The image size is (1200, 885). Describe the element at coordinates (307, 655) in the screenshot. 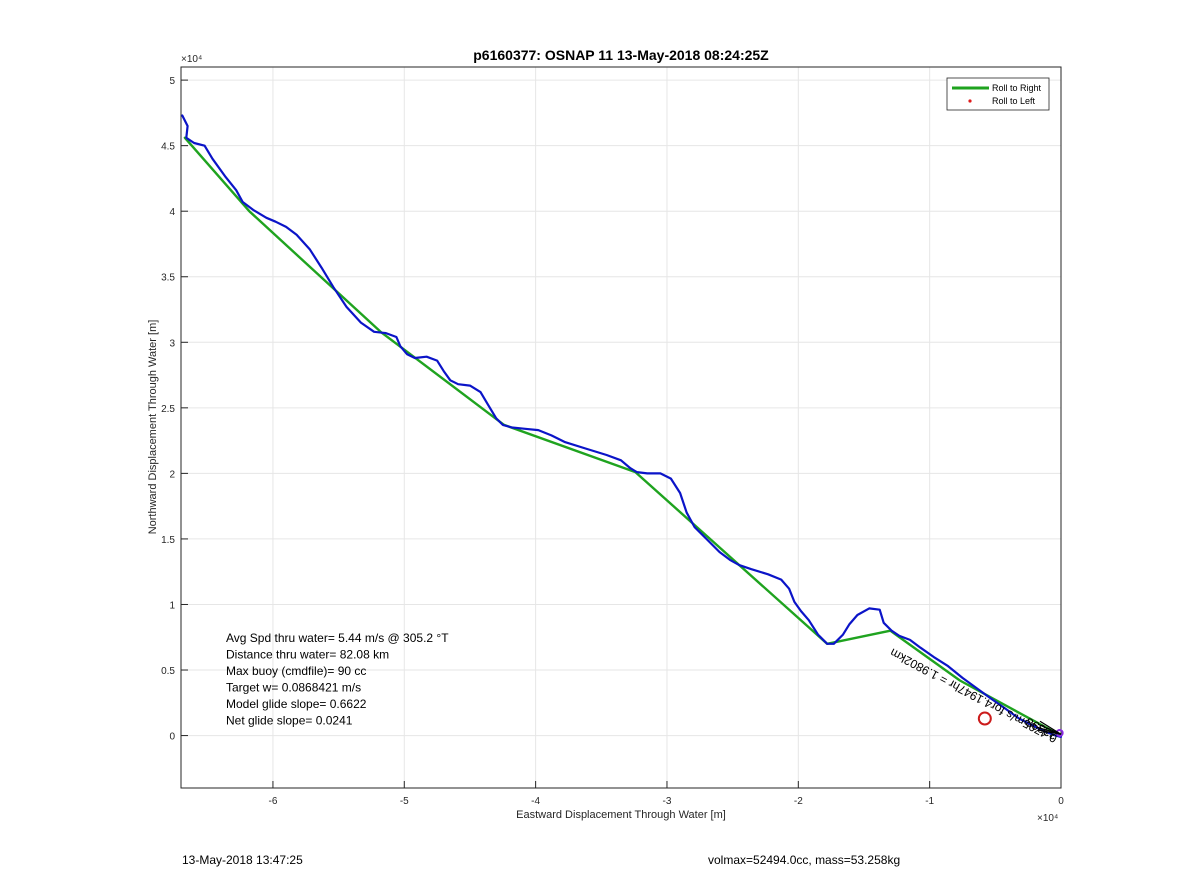

I see `stats-annotation: Distance thru water= 82.08 km` at that location.